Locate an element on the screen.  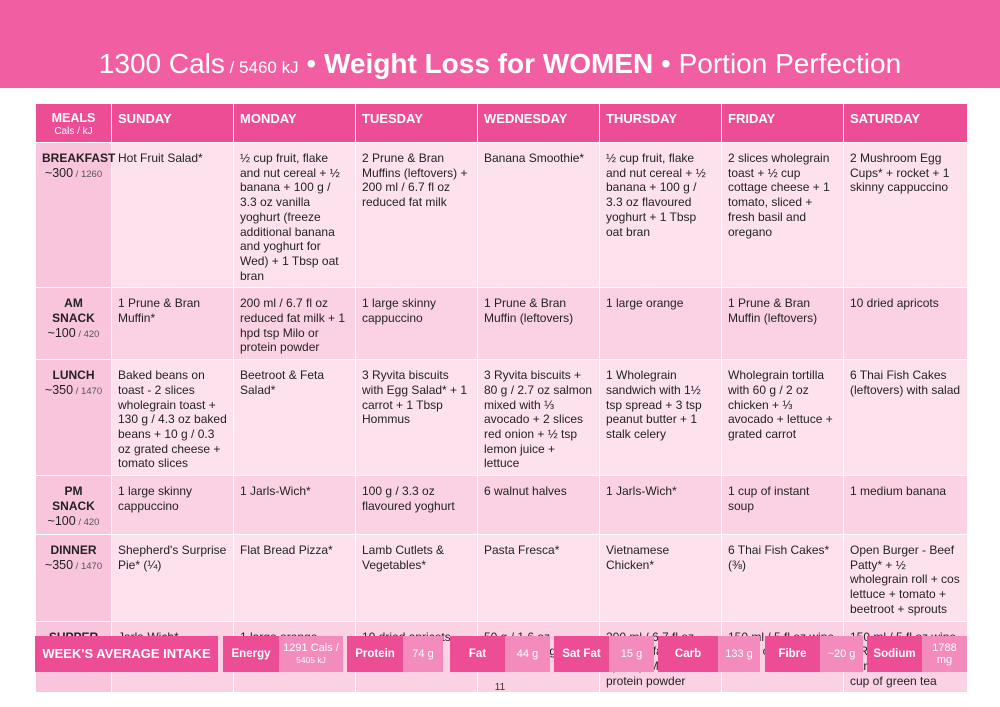
meal-calories: ~300 is located at coordinates (59, 173).